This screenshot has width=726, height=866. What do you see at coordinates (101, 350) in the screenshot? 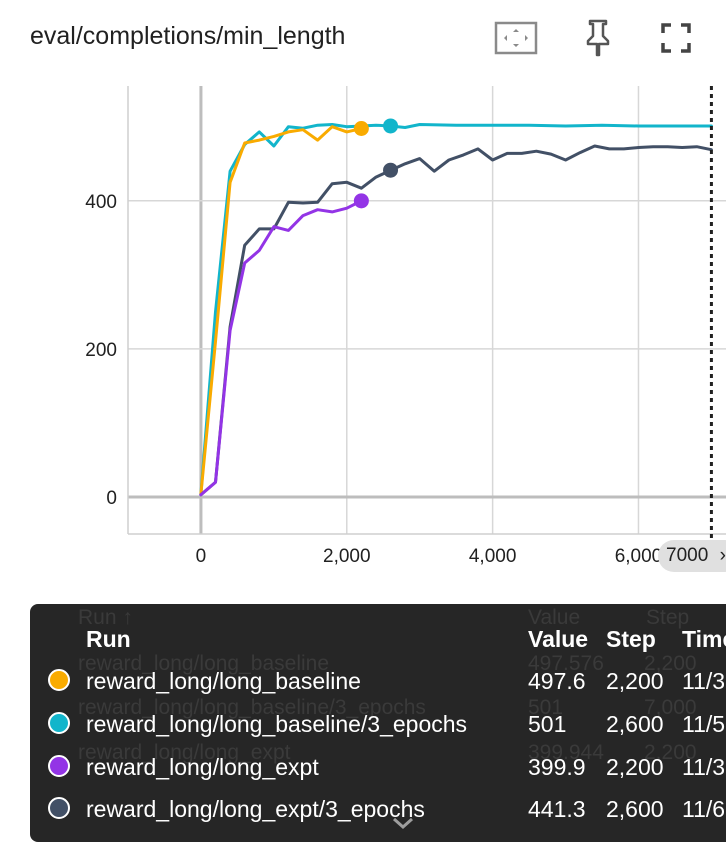
I see `y-tick-label: 200` at bounding box center [101, 350].